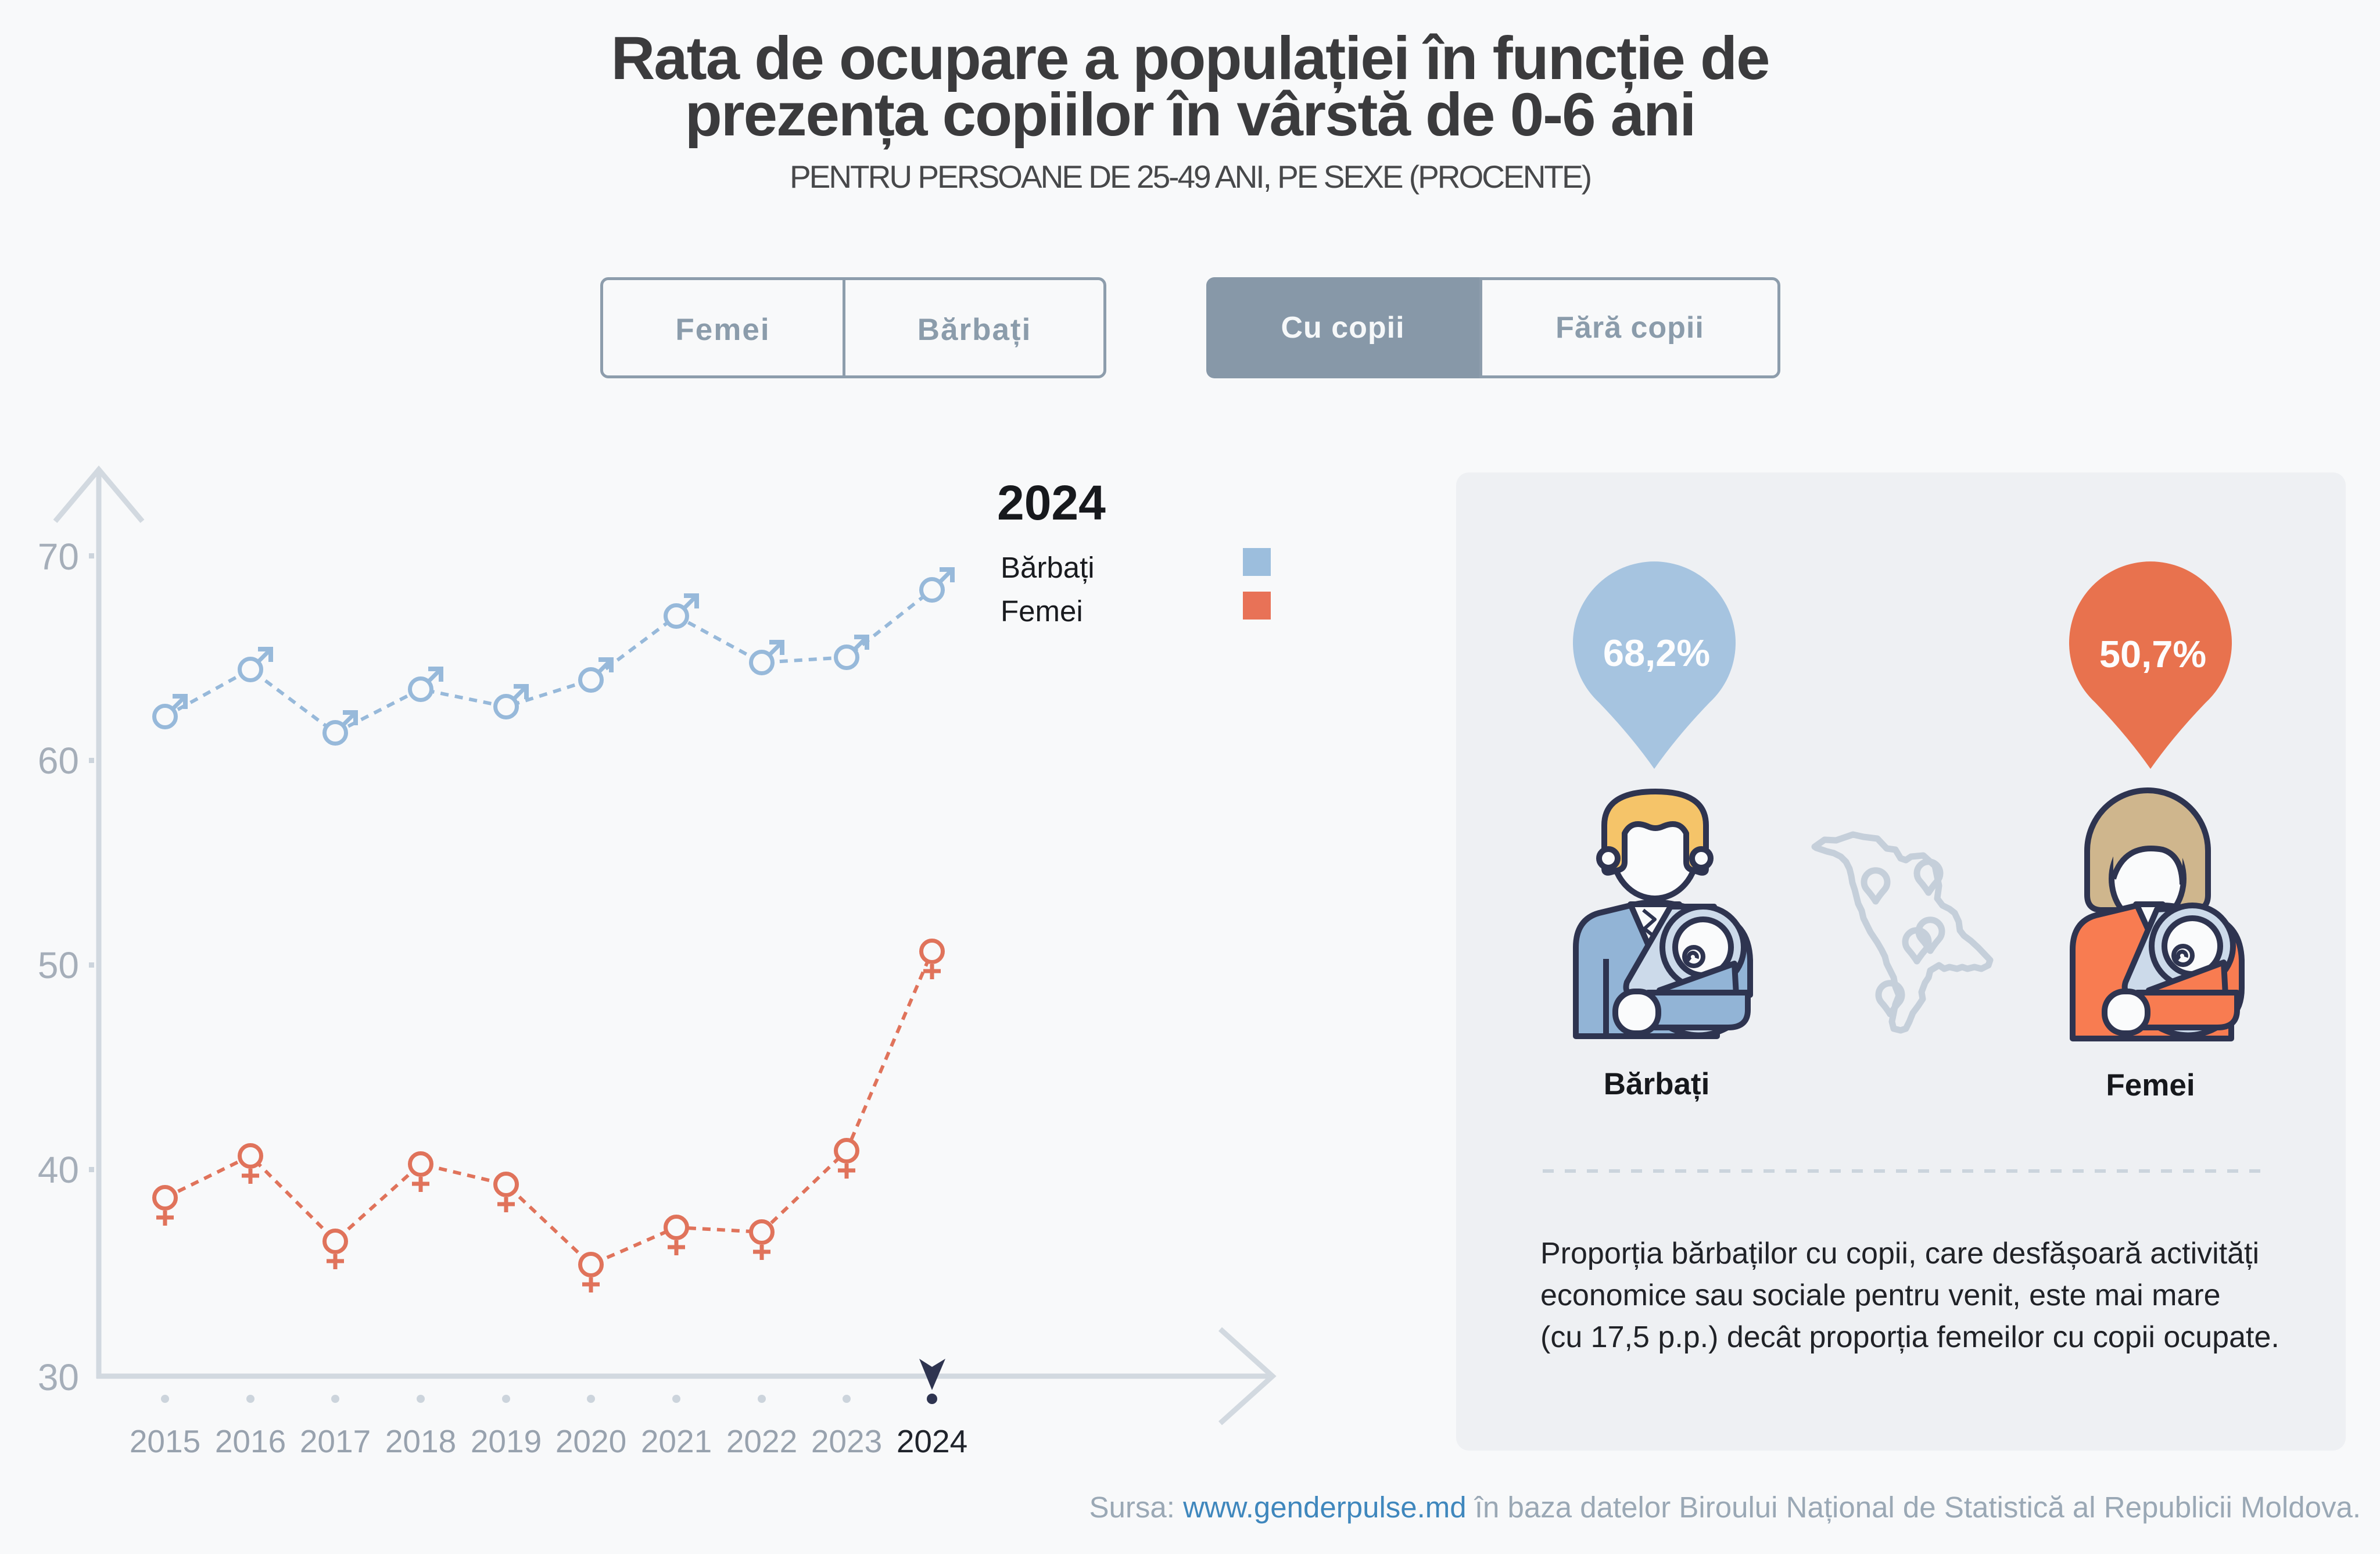 This screenshot has width=2380, height=1554. Describe the element at coordinates (846, 1438) in the screenshot. I see `svg-text: 2023` at that location.